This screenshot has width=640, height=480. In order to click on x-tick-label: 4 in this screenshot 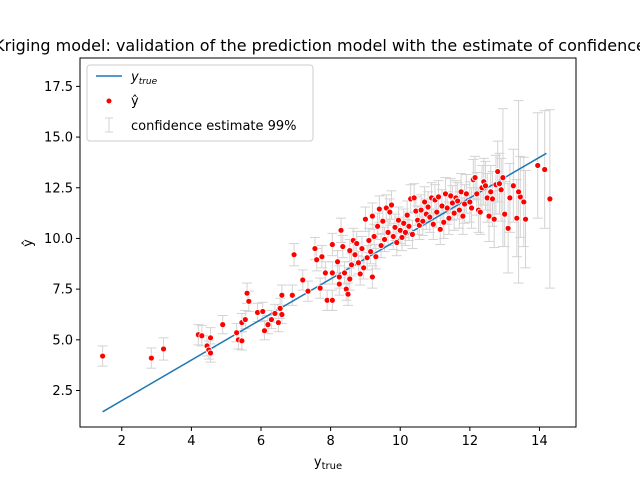, I will do `click(191, 441)`.